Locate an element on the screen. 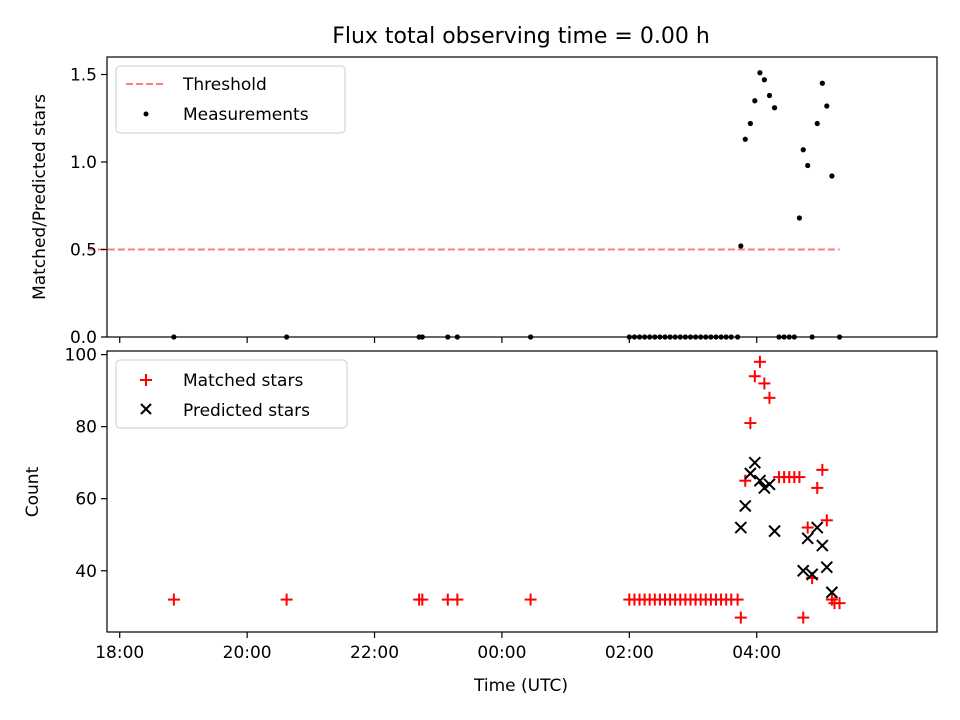 The height and width of the screenshot is (720, 960). count-legend-box is located at coordinates (231, 394).